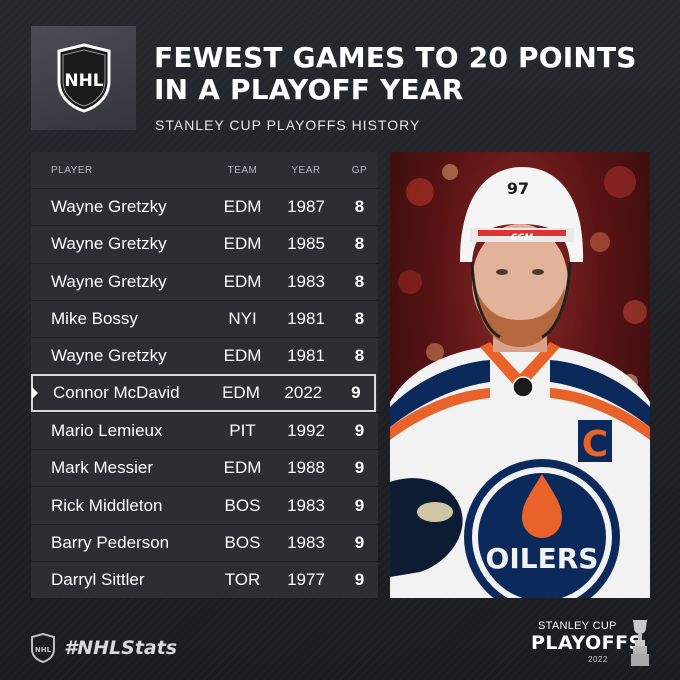  I want to click on player-cell: Connor McDavid, so click(116, 393).